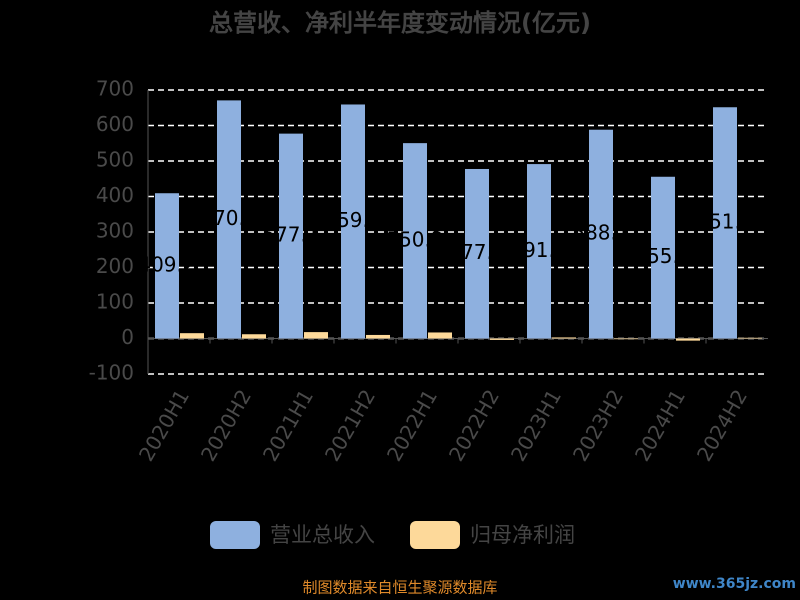 The width and height of the screenshot is (800, 600). Describe the element at coordinates (115, 160) in the screenshot. I see `y-tick-label: 500` at that location.